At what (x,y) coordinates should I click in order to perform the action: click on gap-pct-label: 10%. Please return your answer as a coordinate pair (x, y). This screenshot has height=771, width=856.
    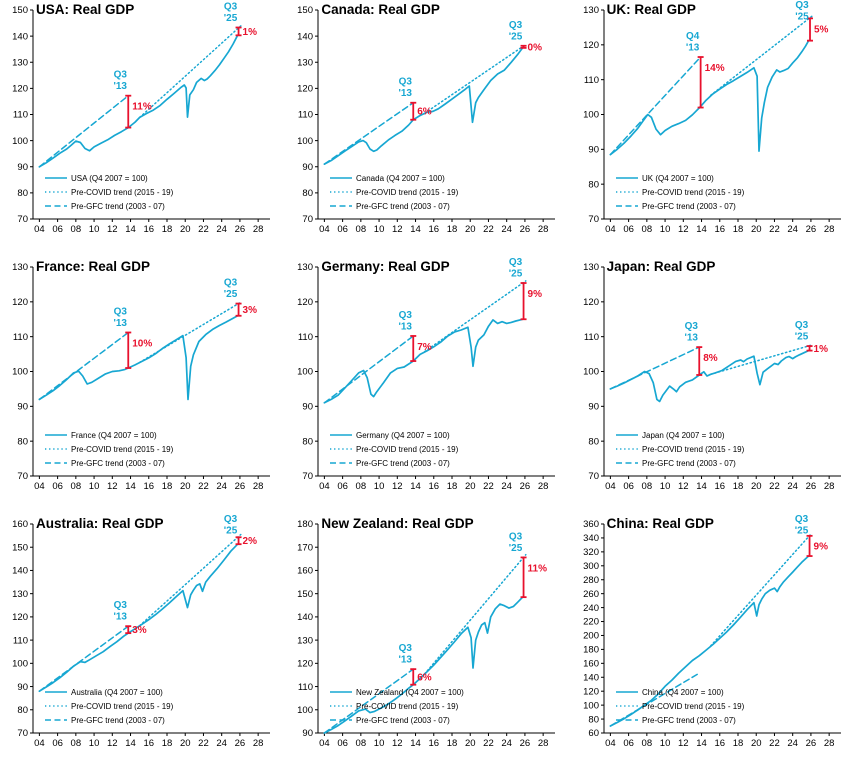
    Looking at the image, I should click on (142, 343).